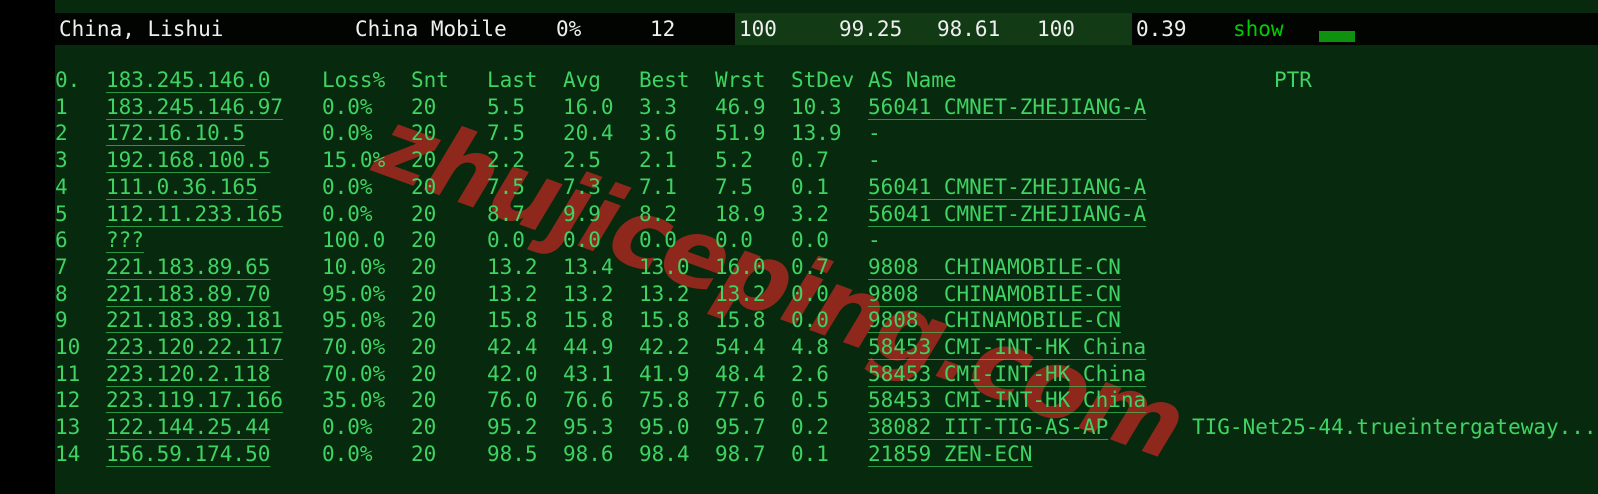  What do you see at coordinates (195, 213) in the screenshot?
I see `host-ip-link: 112.11.233.165` at bounding box center [195, 213].